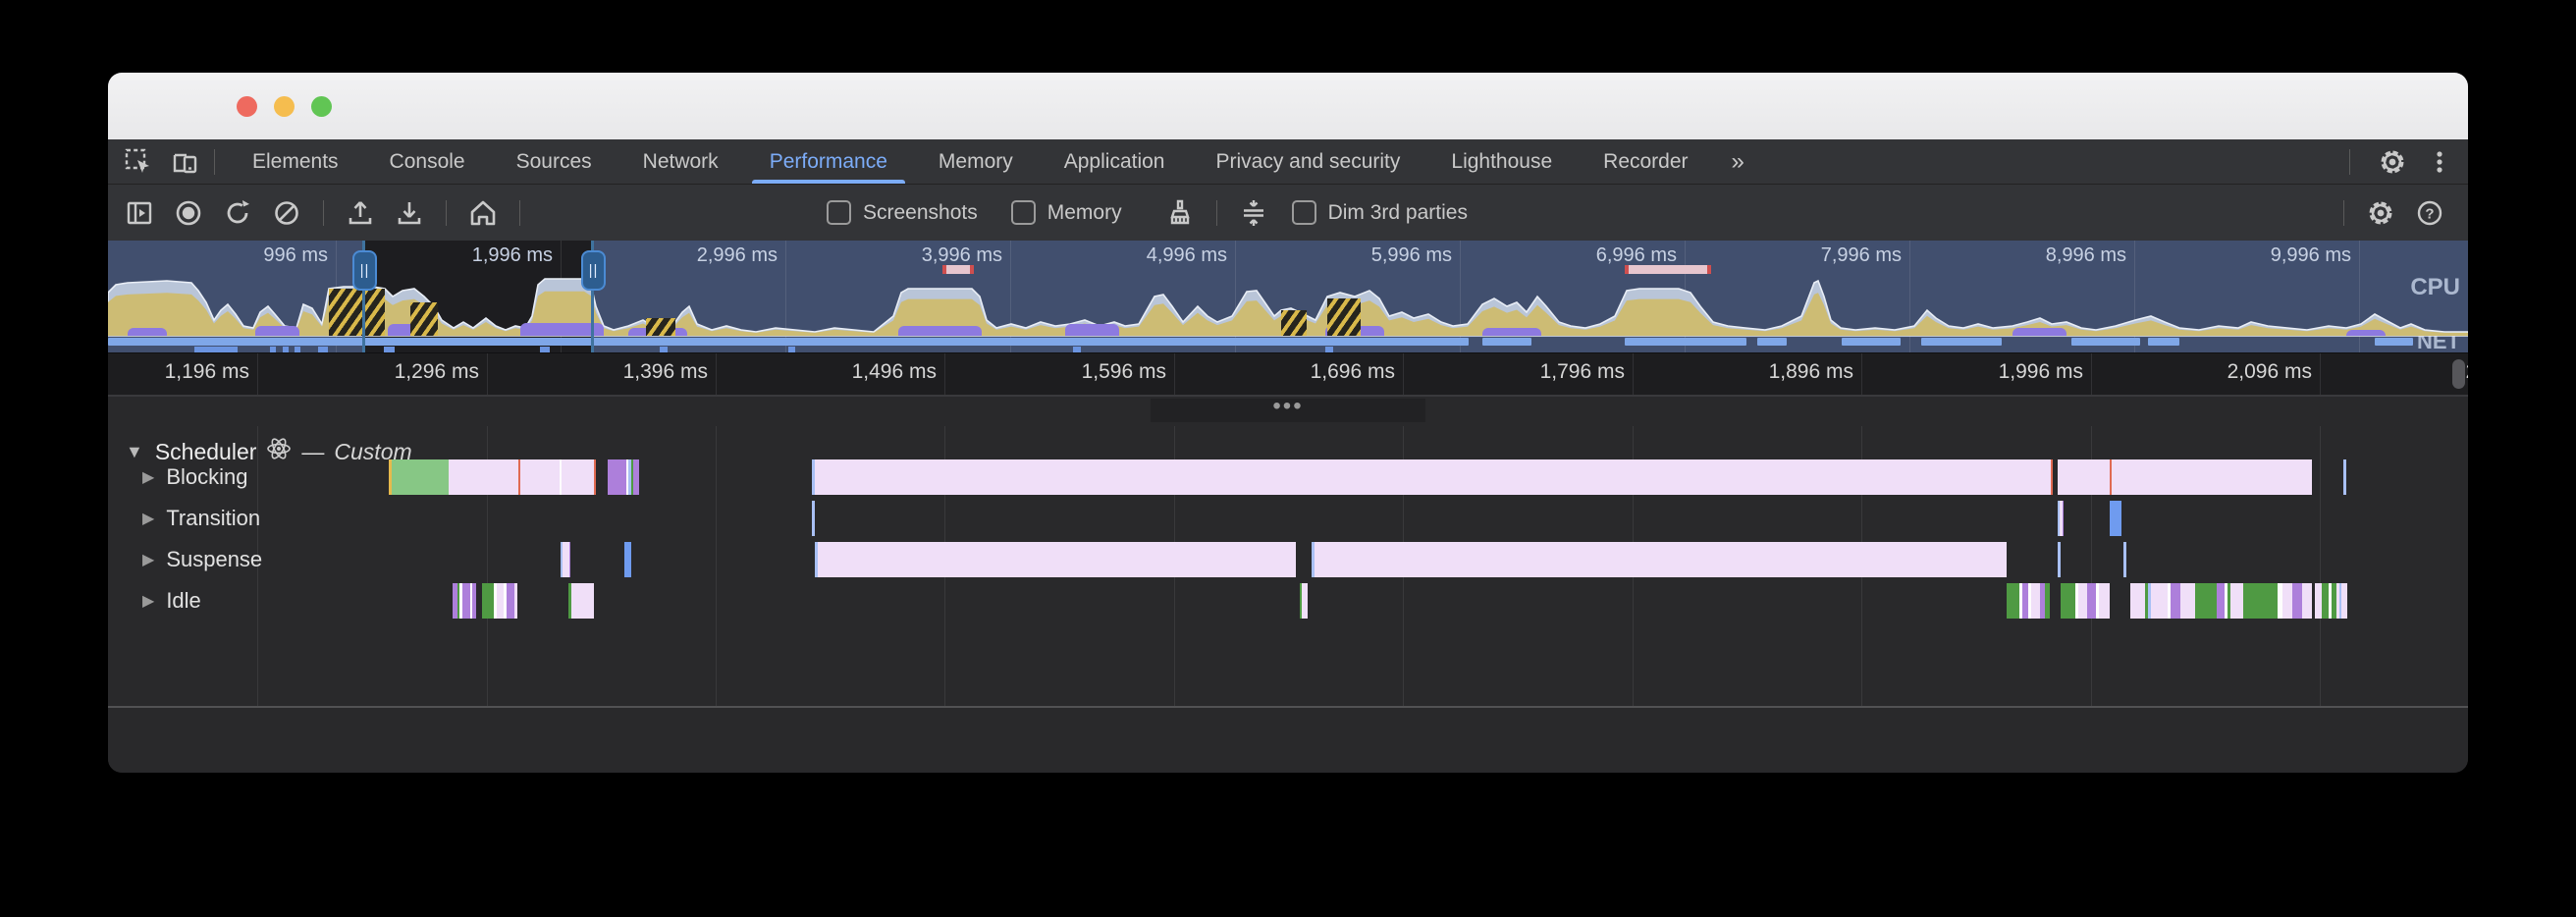 The width and height of the screenshot is (2576, 917). What do you see at coordinates (171, 601) in the screenshot?
I see `lane-label-idle: ▶ Idle` at bounding box center [171, 601].